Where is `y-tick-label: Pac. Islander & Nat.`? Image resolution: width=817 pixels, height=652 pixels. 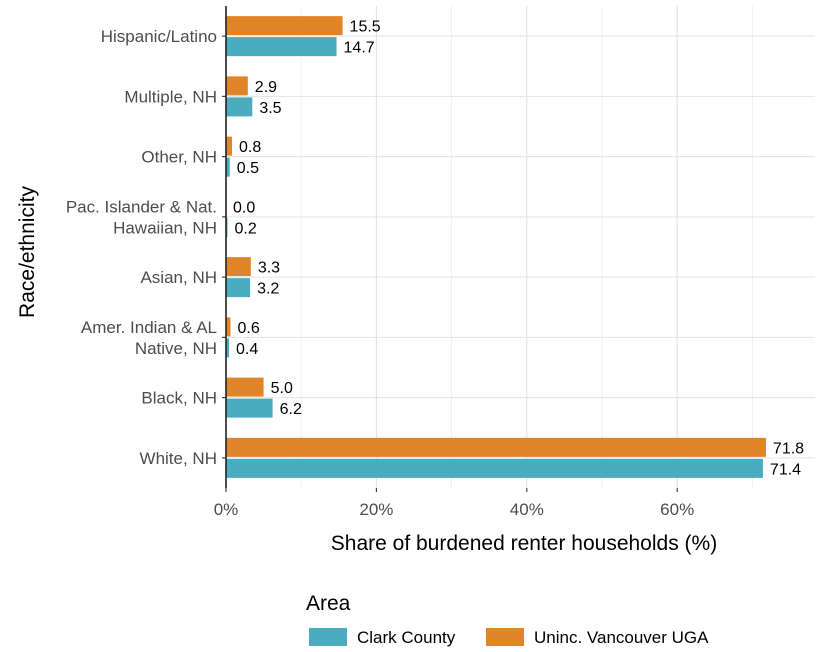
y-tick-label: Pac. Islander & Nat. is located at coordinates (141, 206).